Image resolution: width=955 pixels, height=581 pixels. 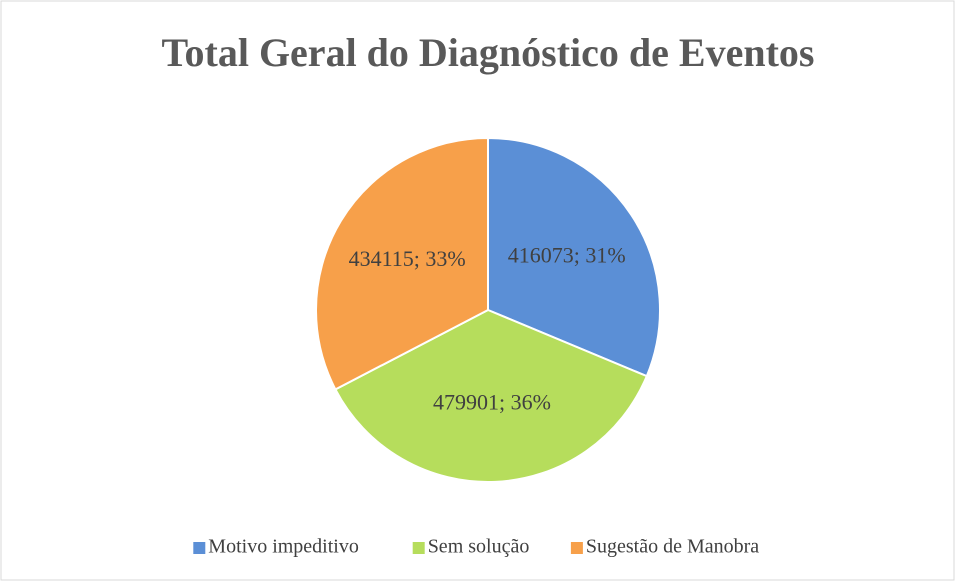 What do you see at coordinates (567, 255) in the screenshot?
I see `data-label: 416073; 31%` at bounding box center [567, 255].